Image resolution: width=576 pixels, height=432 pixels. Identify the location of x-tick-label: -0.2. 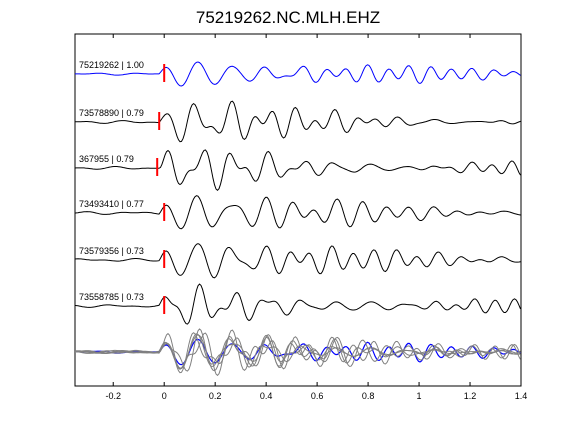
(113, 396).